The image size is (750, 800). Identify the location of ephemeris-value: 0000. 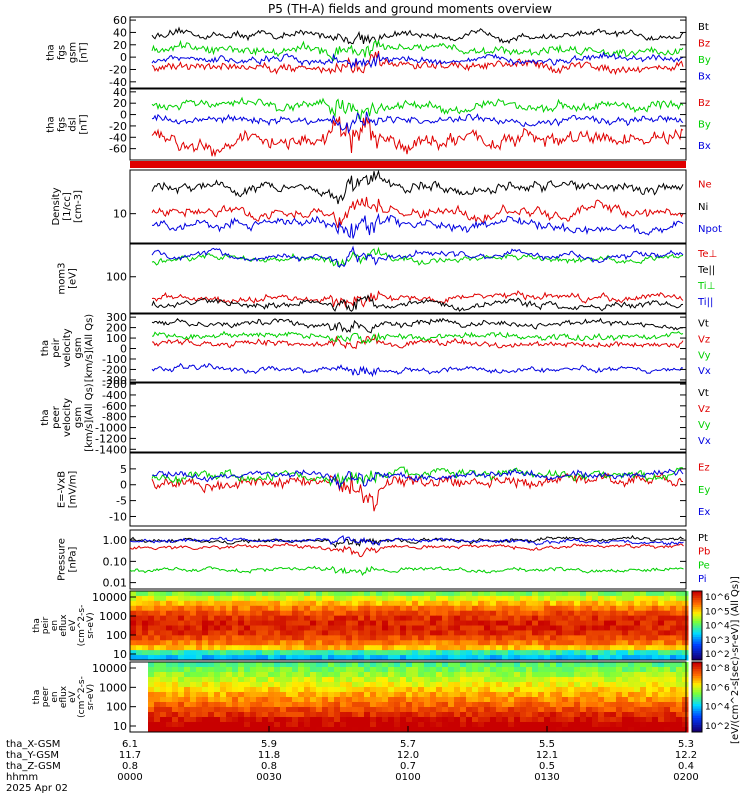
(129, 777).